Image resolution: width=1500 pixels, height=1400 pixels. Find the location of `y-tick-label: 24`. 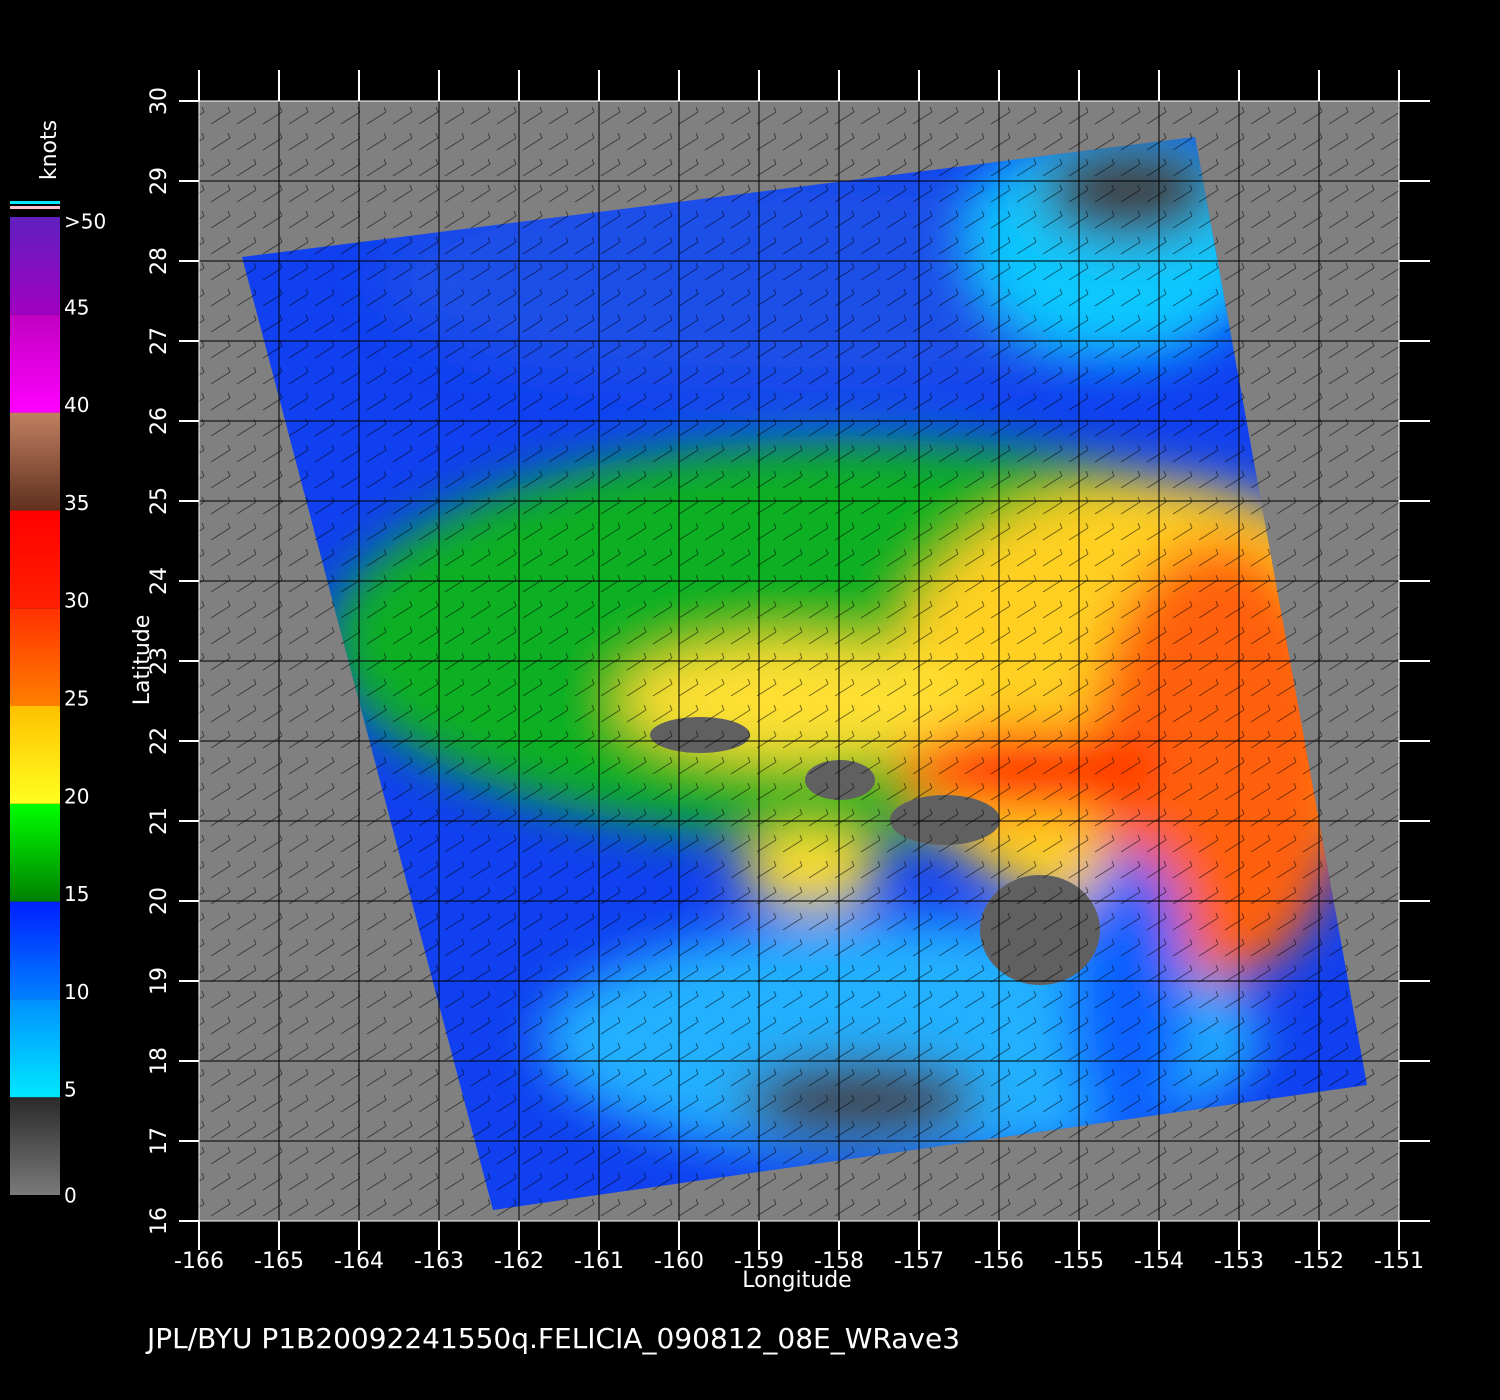

y-tick-label: 24 is located at coordinates (159, 581).